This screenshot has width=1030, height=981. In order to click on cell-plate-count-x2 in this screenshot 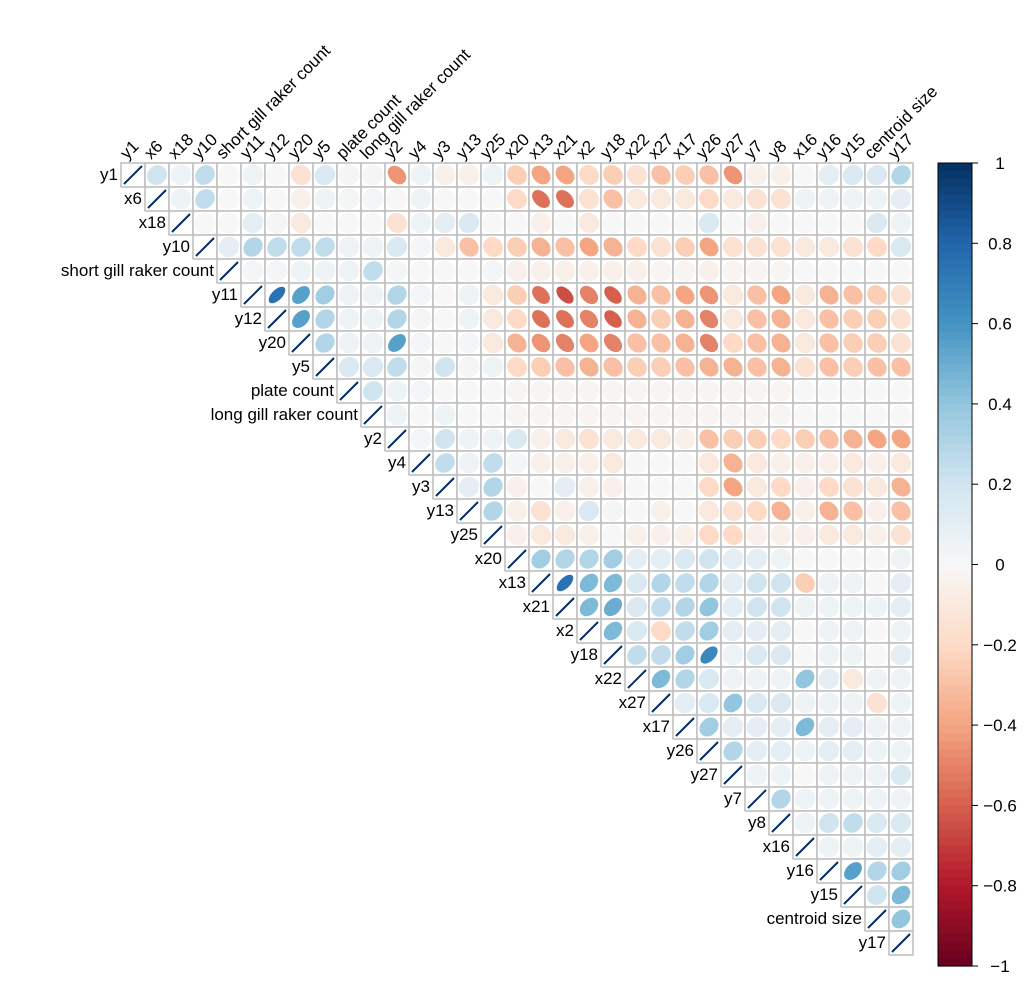, I will do `click(589, 391)`.